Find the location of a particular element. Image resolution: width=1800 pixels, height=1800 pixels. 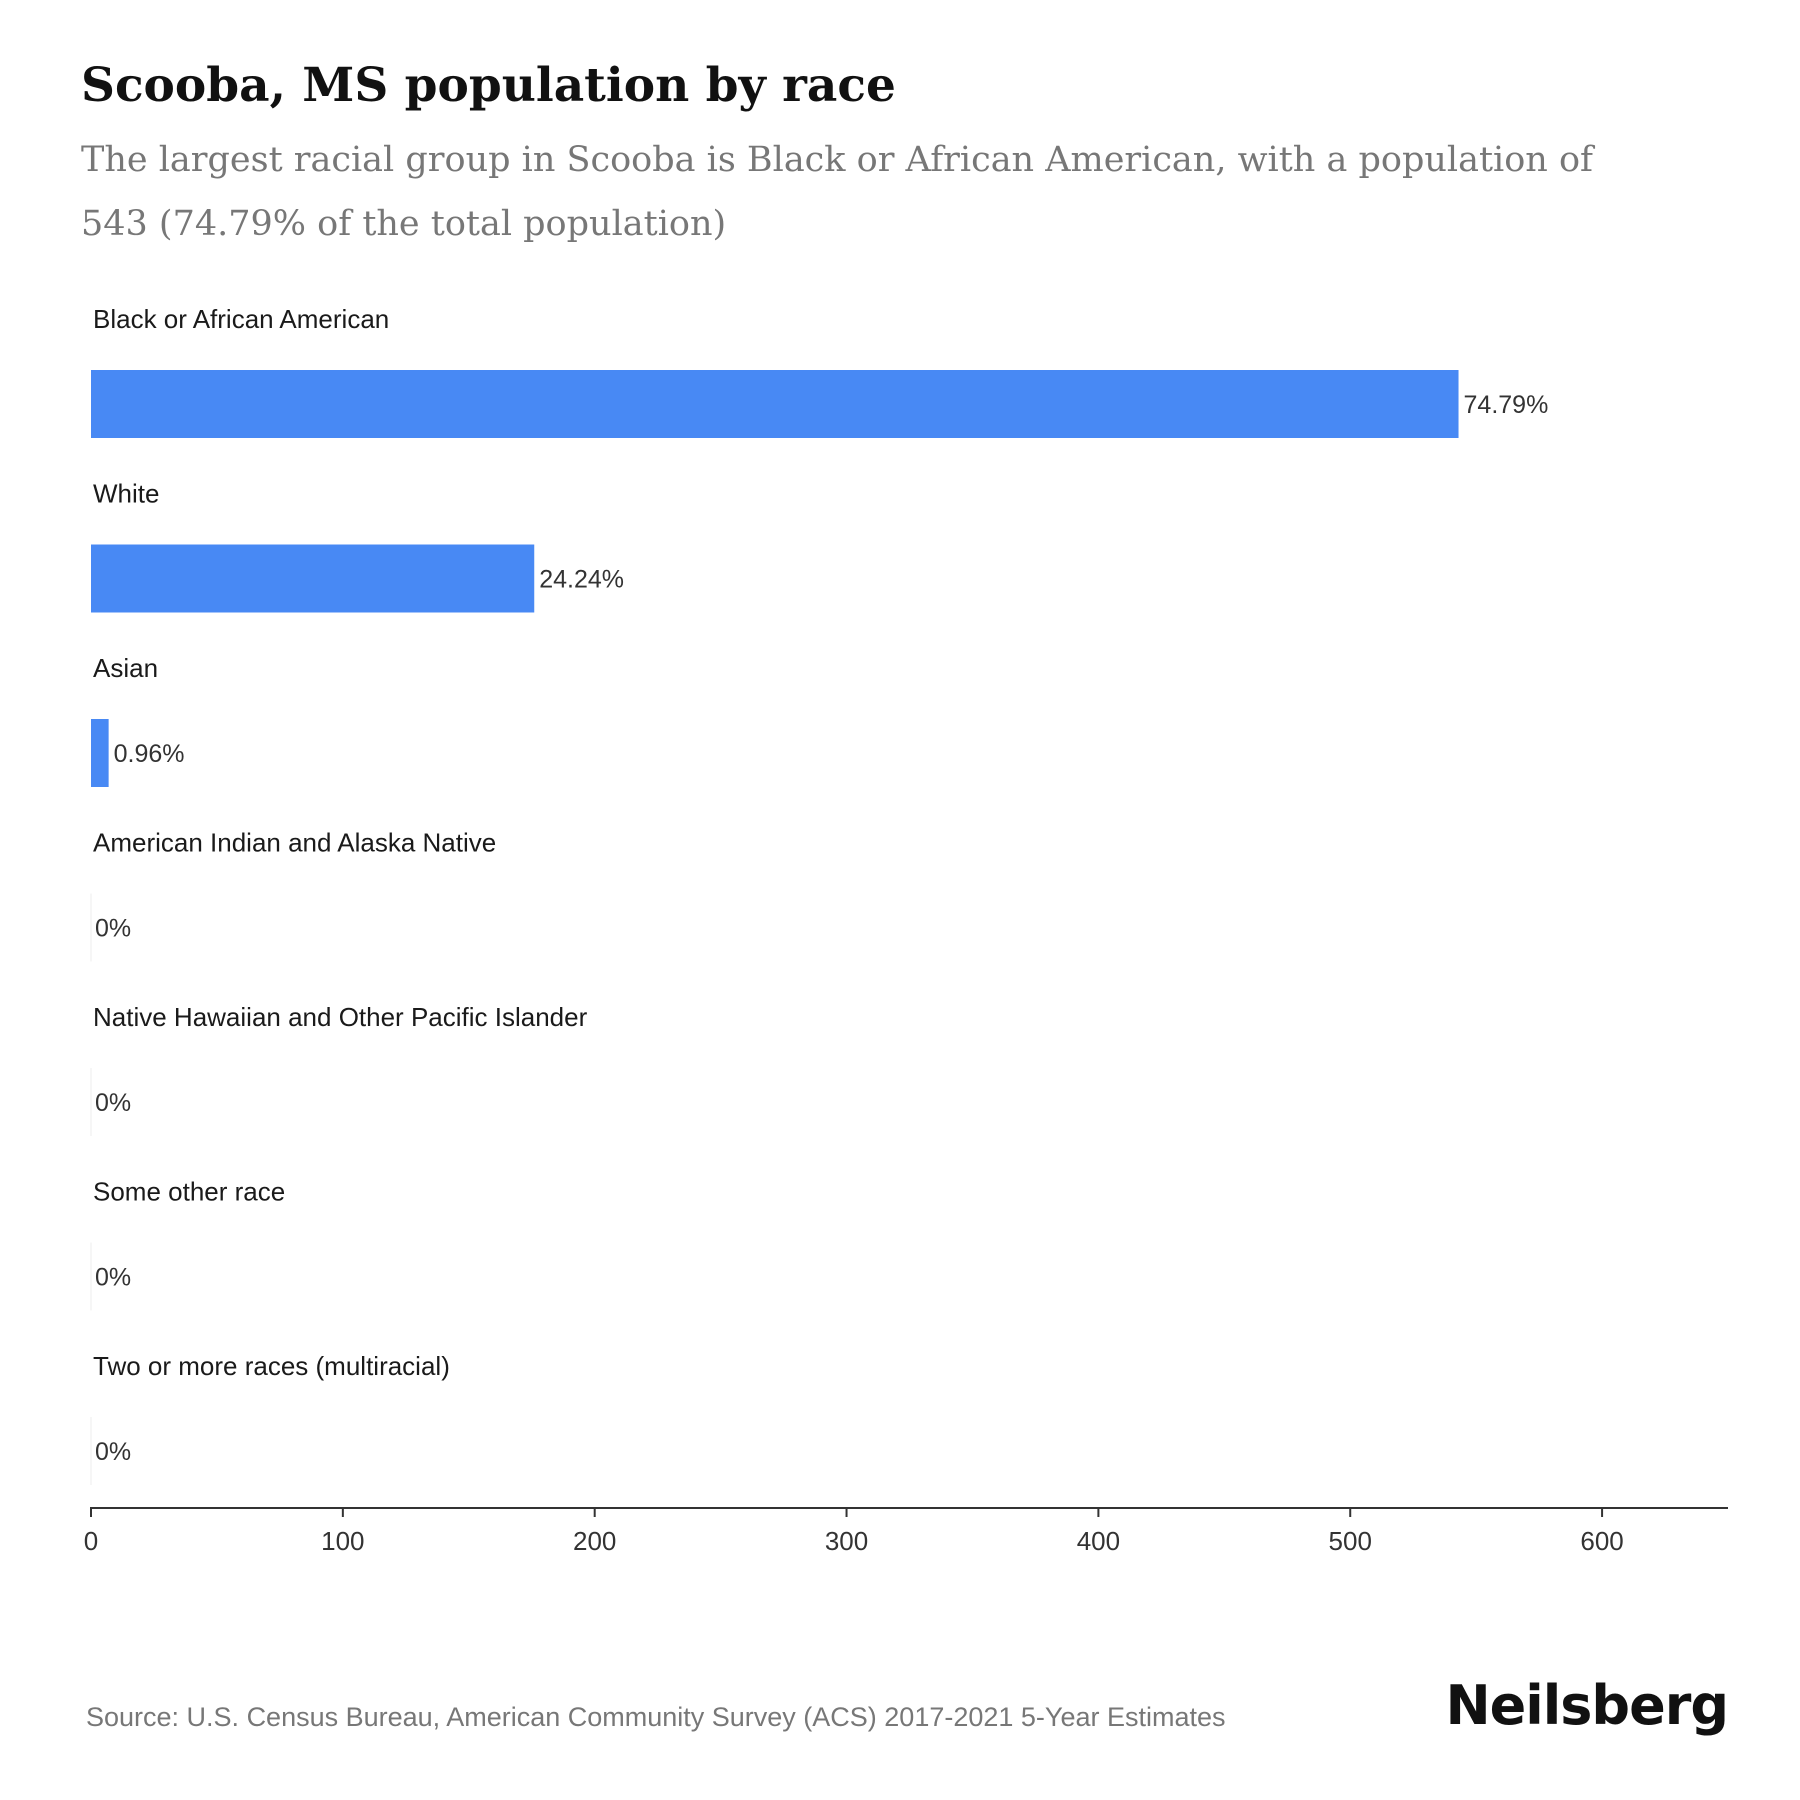

category-label: Some other race is located at coordinates (189, 1192).